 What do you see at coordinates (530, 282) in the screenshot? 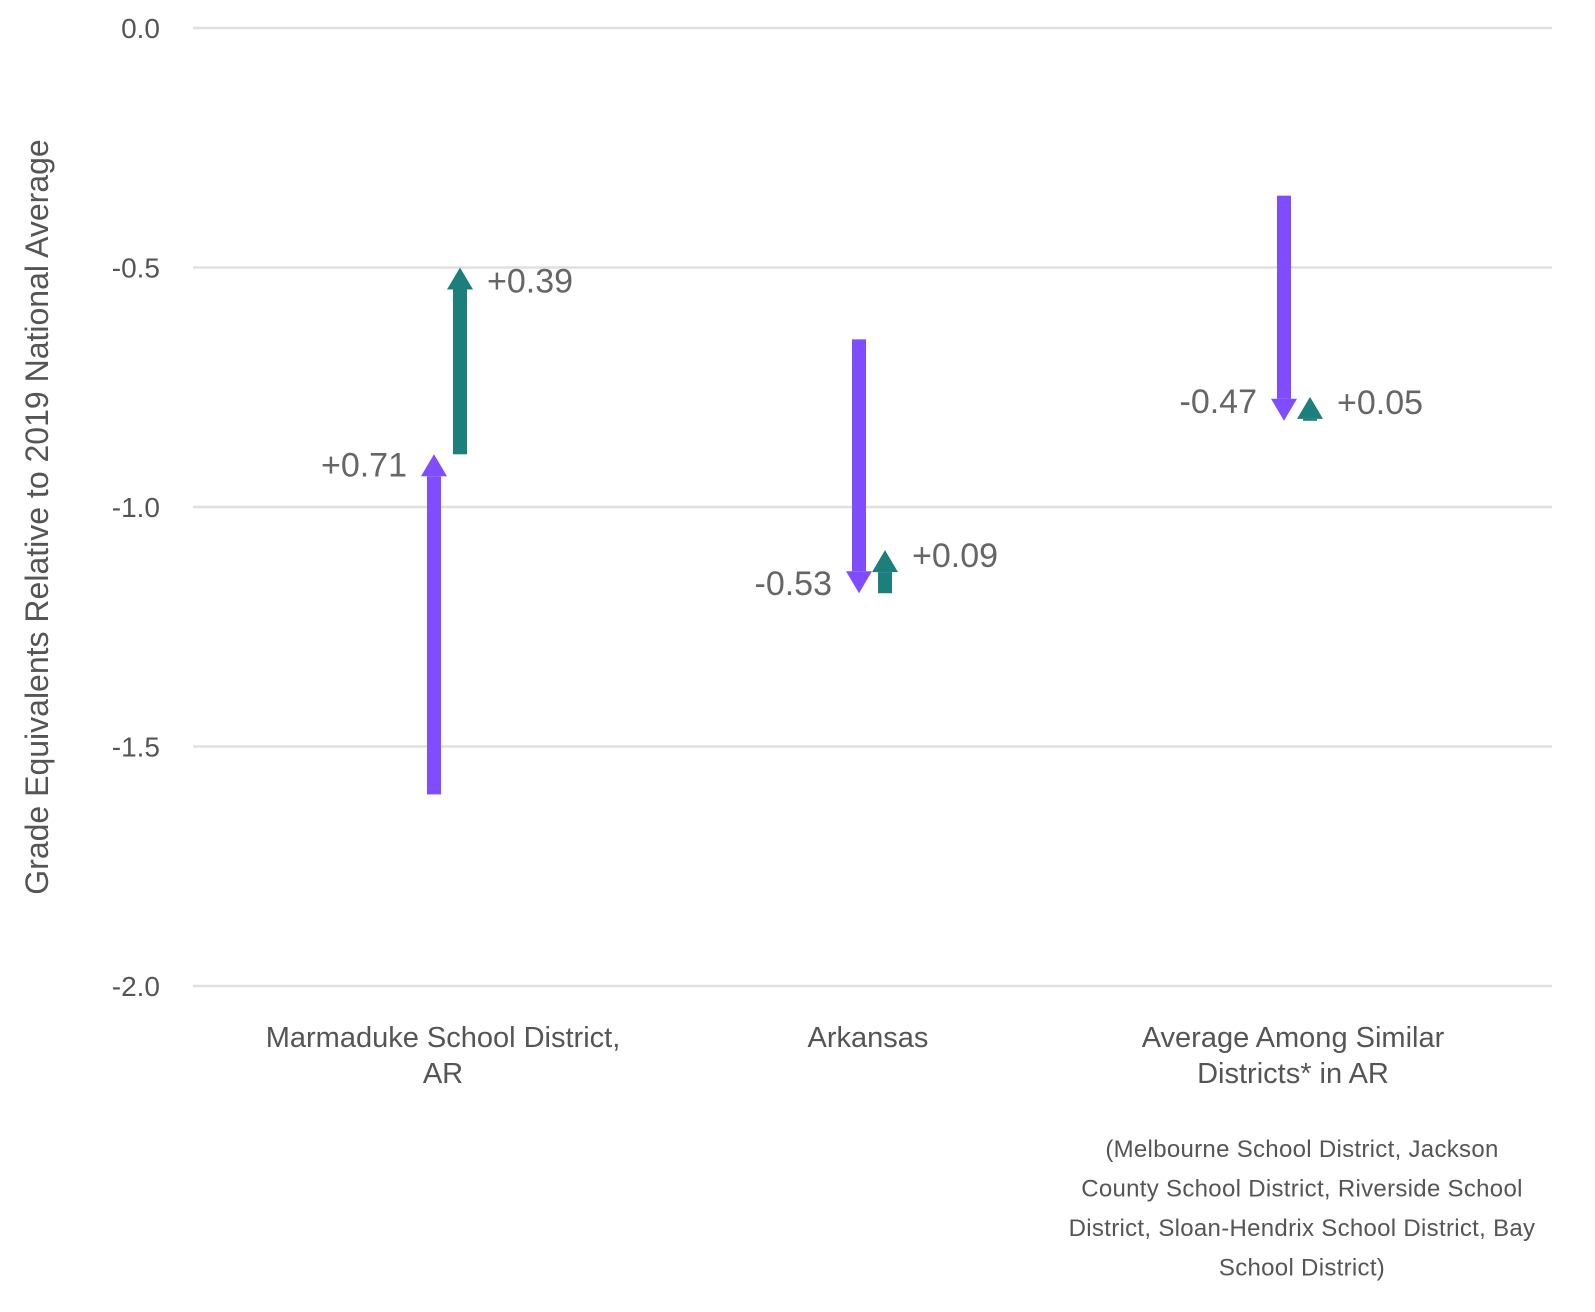
I see `value-label: +0.39` at bounding box center [530, 282].